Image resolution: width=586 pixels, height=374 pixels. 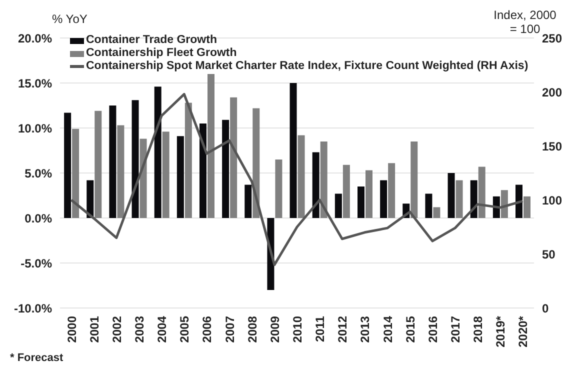 What do you see at coordinates (297, 329) in the screenshot?
I see `x-tick-label: 2010` at bounding box center [297, 329].